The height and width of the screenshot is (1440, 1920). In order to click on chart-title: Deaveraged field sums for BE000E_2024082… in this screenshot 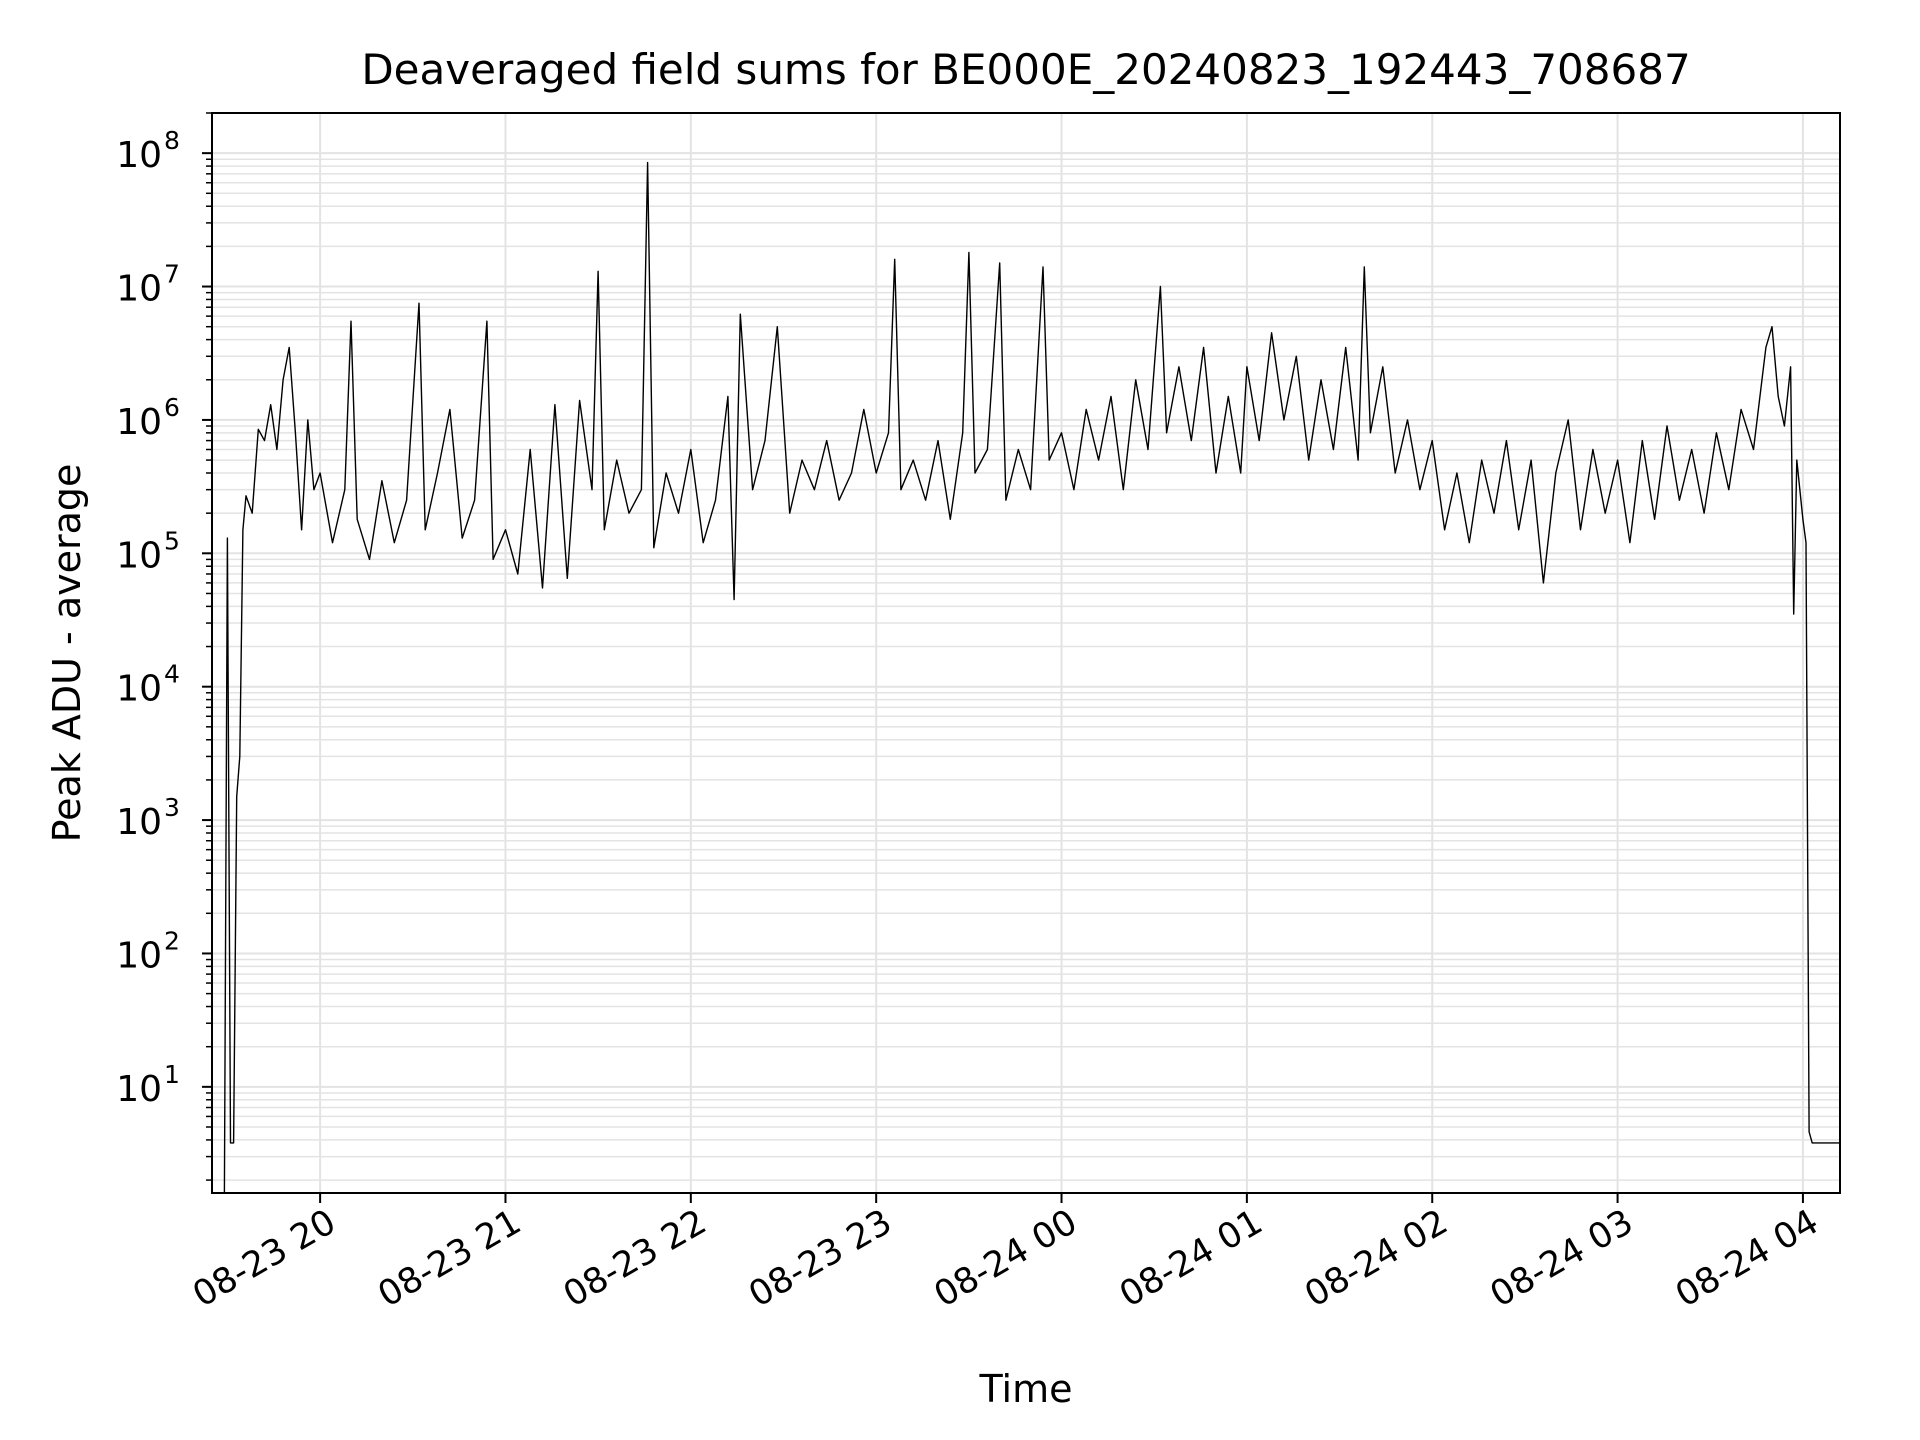, I will do `click(1025, 69)`.